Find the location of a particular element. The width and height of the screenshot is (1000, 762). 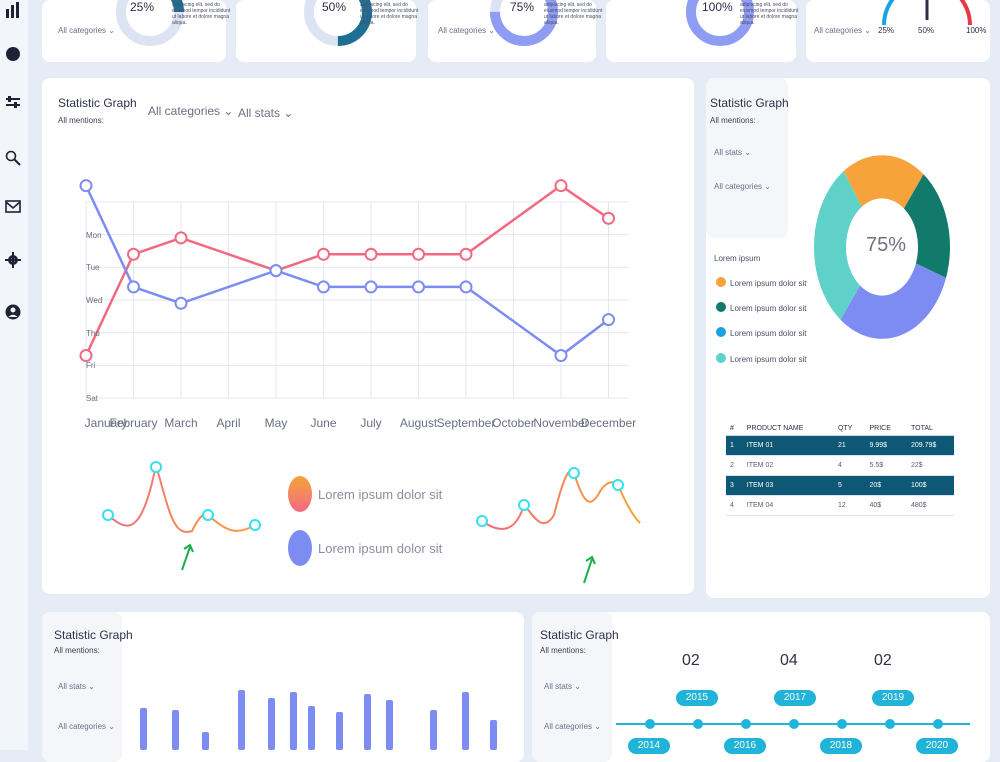

table-cell: 2 is located at coordinates (734, 465).